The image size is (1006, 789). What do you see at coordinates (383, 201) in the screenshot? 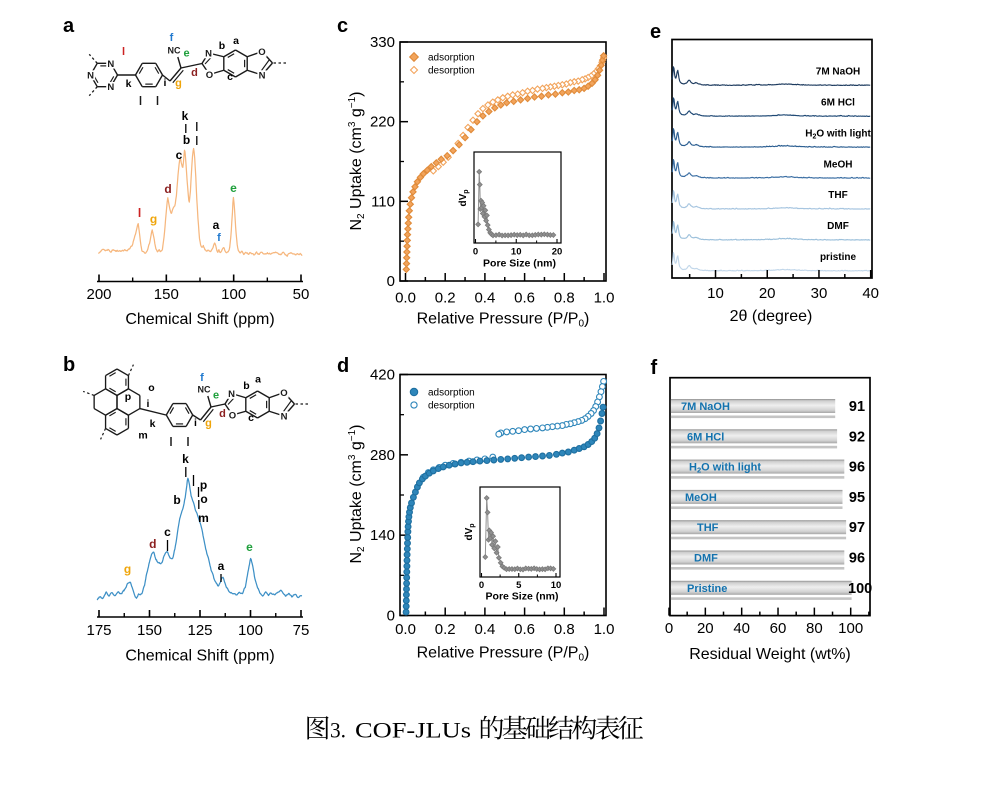
I see `svg-text: 110` at bounding box center [383, 201].